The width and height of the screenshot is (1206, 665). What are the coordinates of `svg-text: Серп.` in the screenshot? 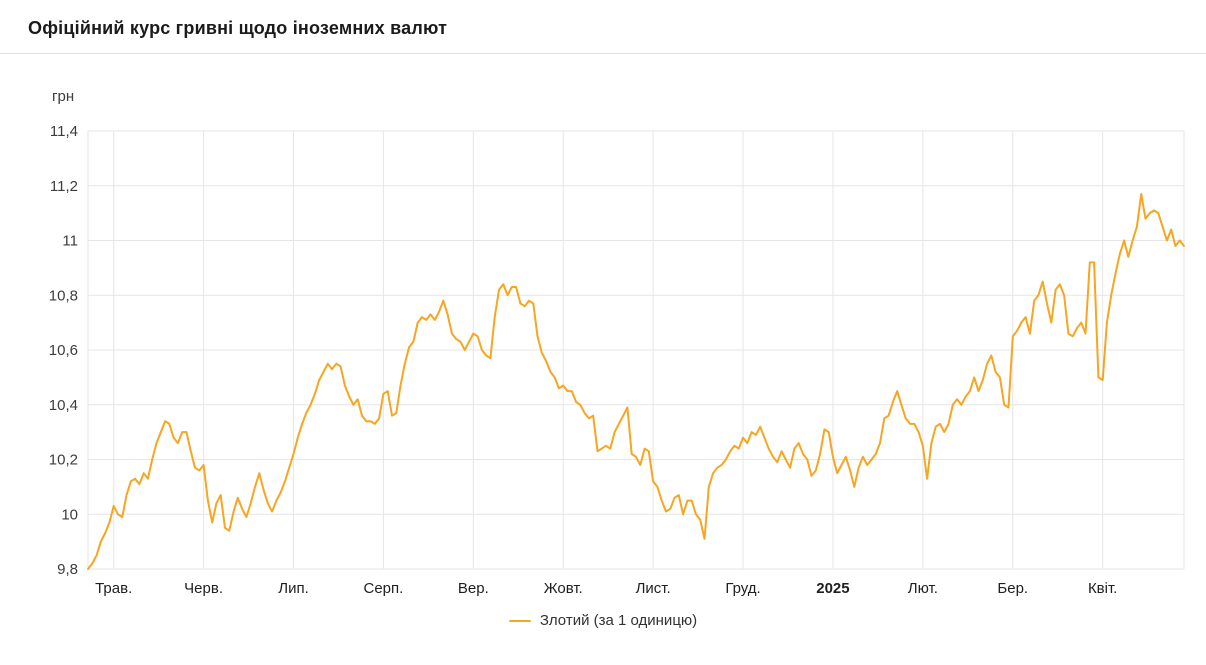 It's located at (384, 588).